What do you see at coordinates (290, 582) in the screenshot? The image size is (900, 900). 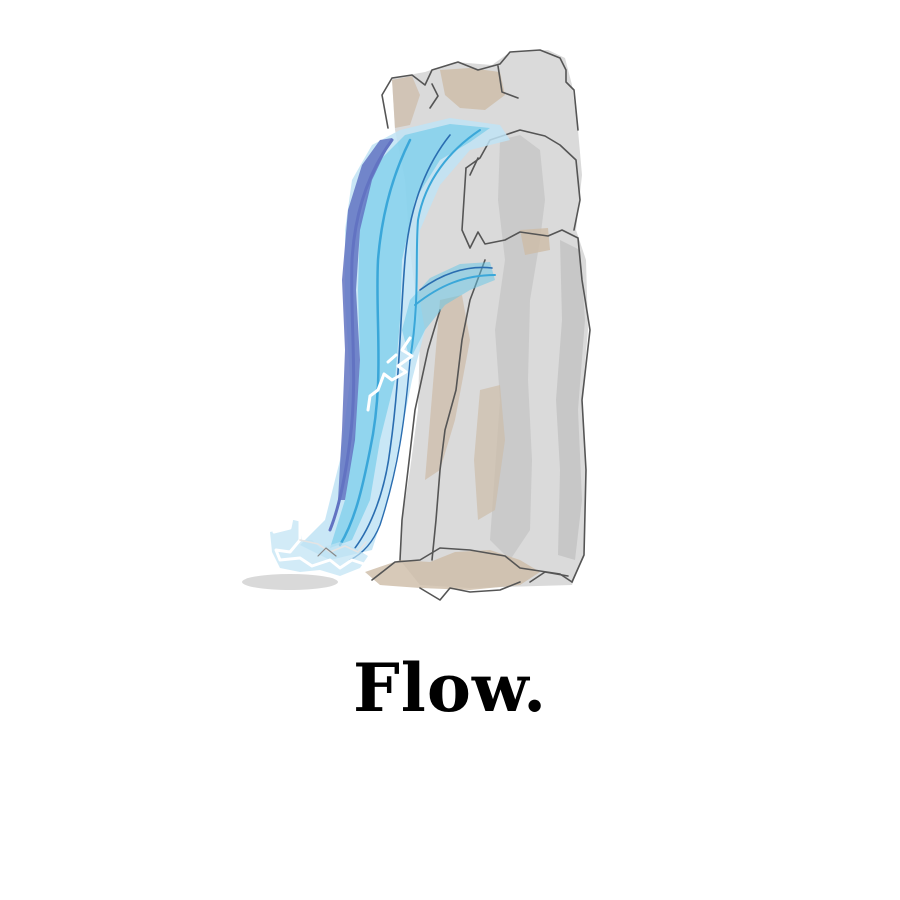 I see `ground-shadow` at bounding box center [290, 582].